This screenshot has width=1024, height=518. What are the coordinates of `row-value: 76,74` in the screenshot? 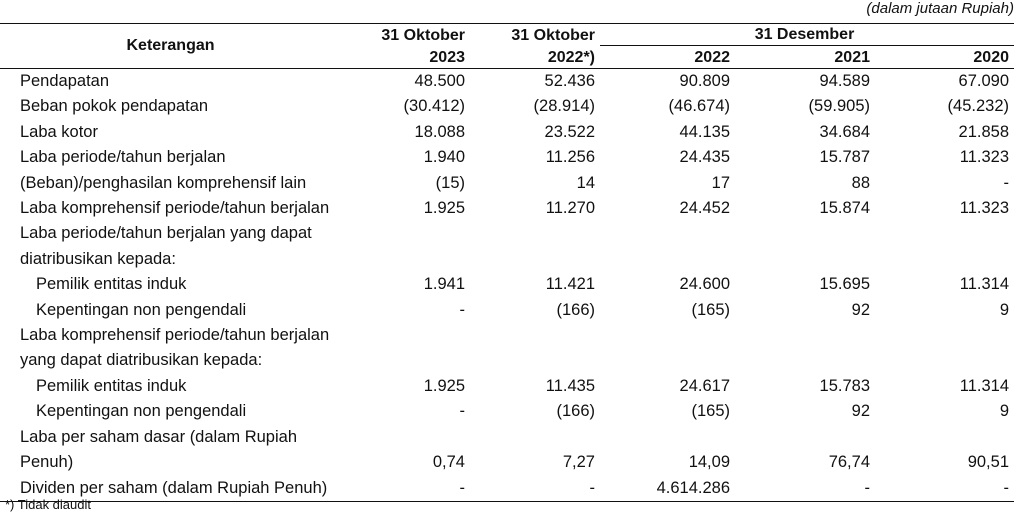 It's located at (849, 462).